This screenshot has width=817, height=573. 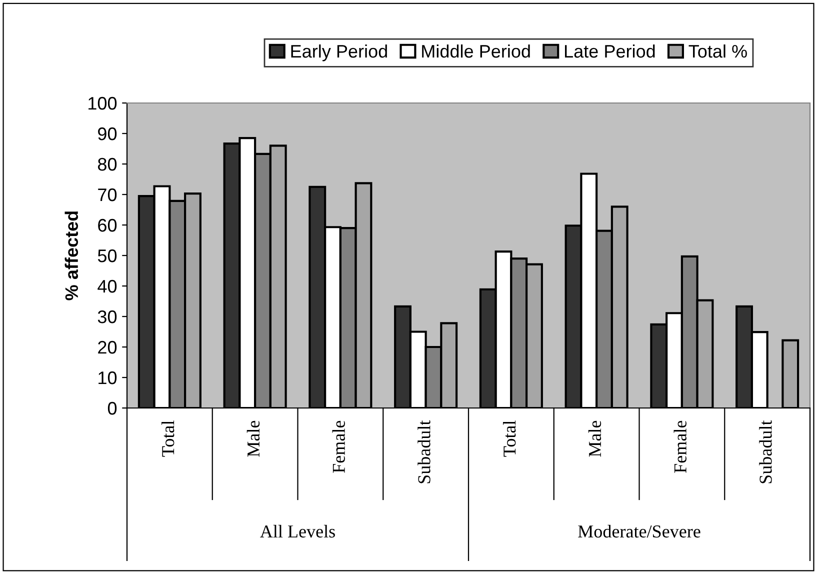 I want to click on y-axis-title: % affected, so click(x=71, y=256).